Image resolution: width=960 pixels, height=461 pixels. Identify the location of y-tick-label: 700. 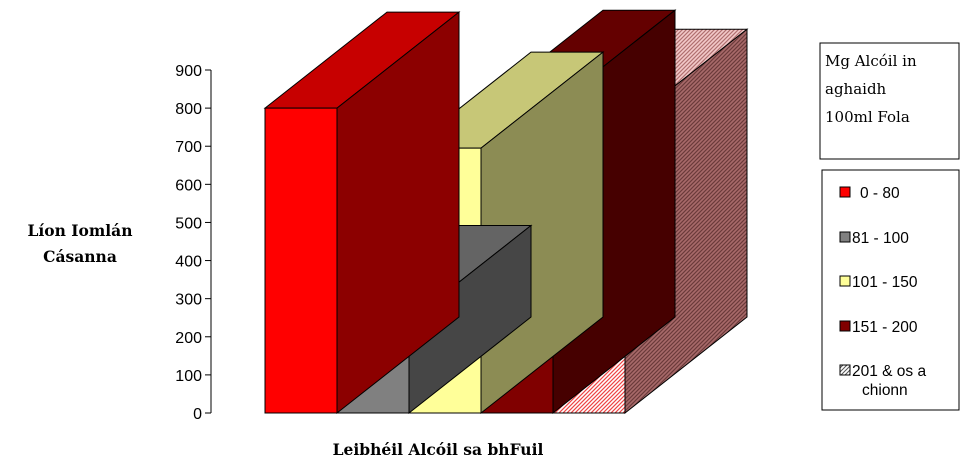
(188, 147).